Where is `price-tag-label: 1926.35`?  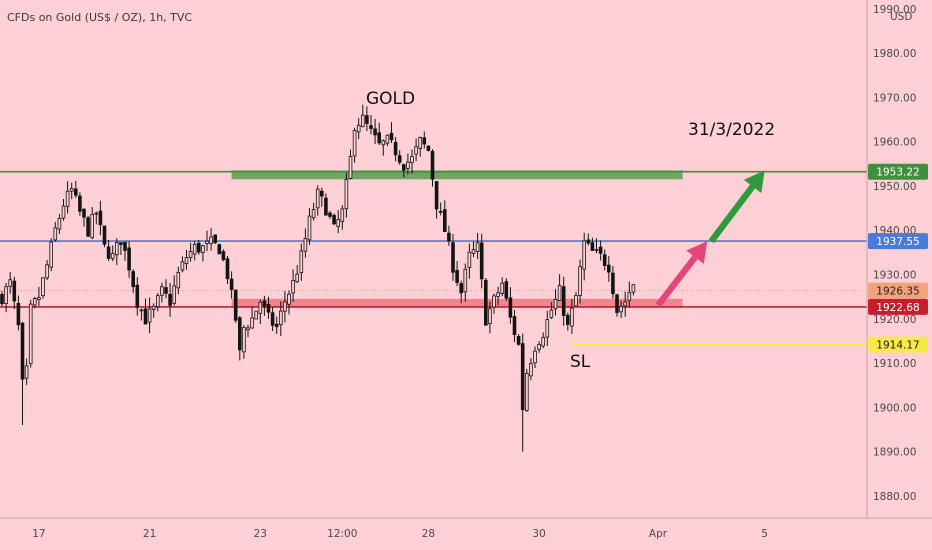 price-tag-label: 1926.35 is located at coordinates (897, 292).